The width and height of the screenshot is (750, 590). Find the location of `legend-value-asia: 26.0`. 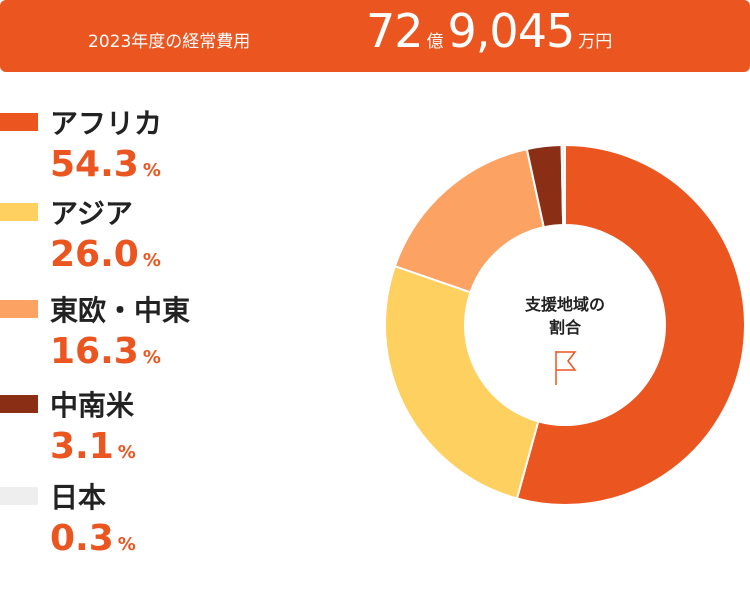

legend-value-asia: 26.0 is located at coordinates (94, 254).